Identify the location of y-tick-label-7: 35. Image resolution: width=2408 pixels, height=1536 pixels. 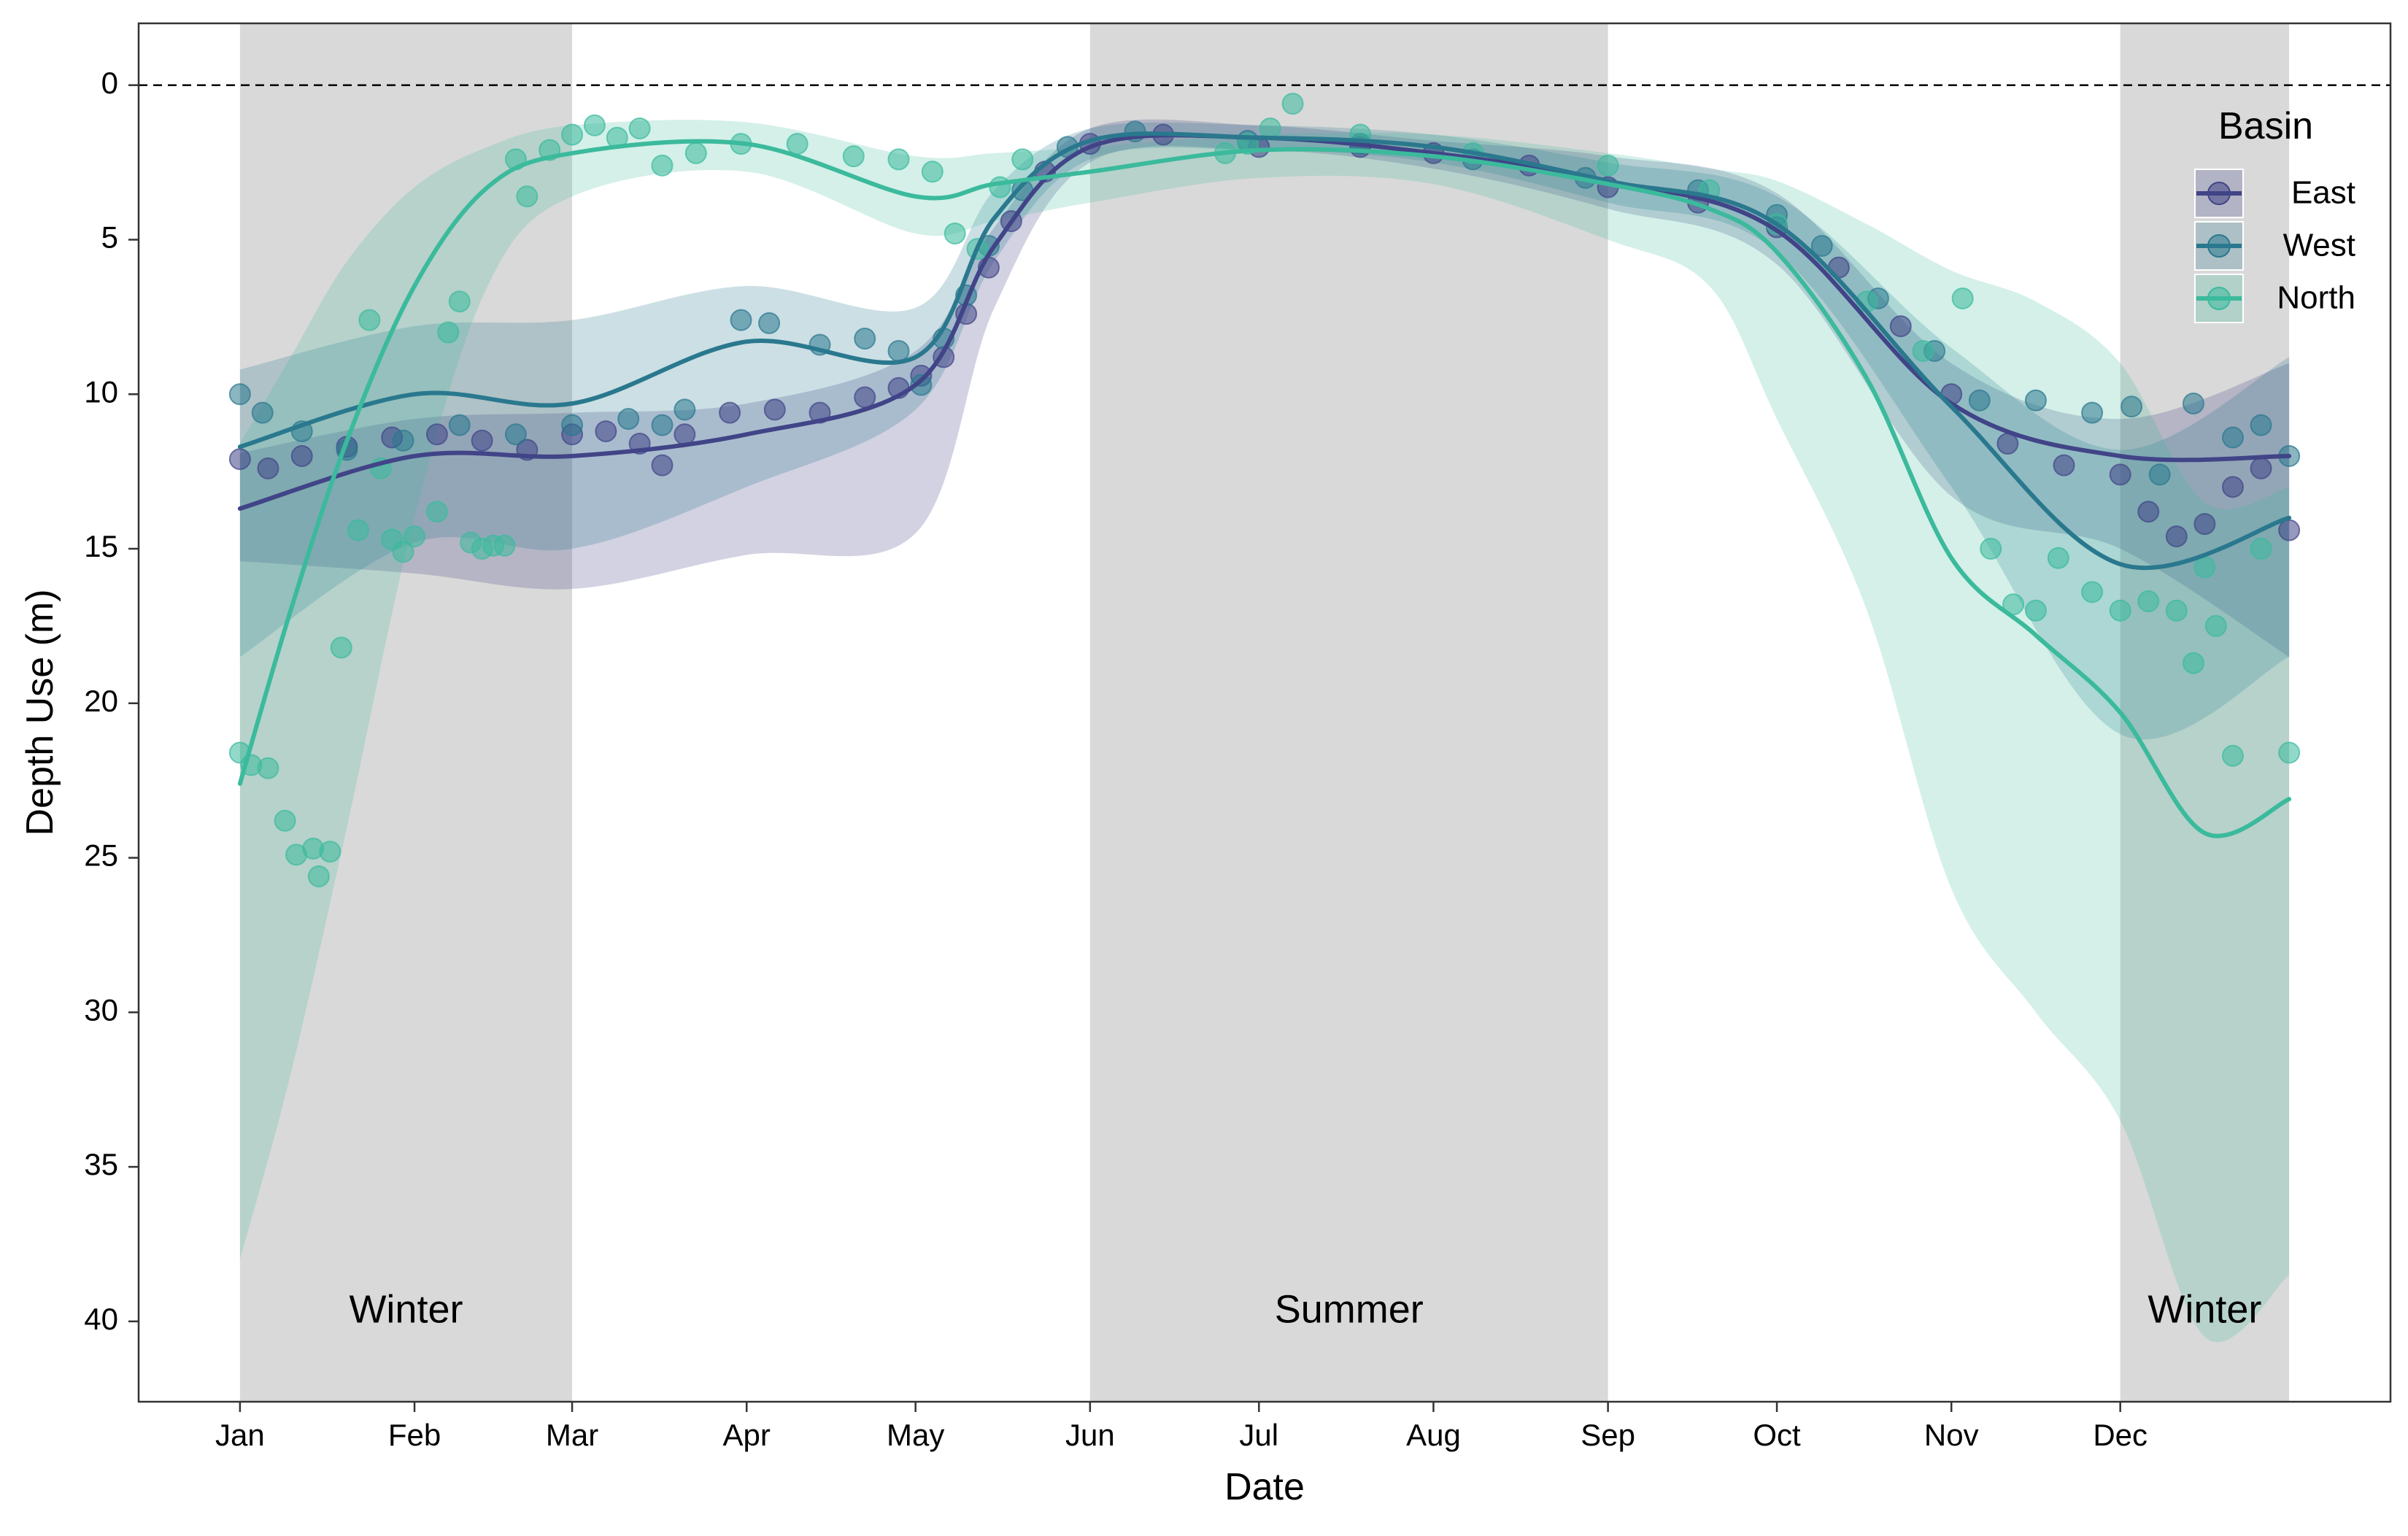
(101, 1164).